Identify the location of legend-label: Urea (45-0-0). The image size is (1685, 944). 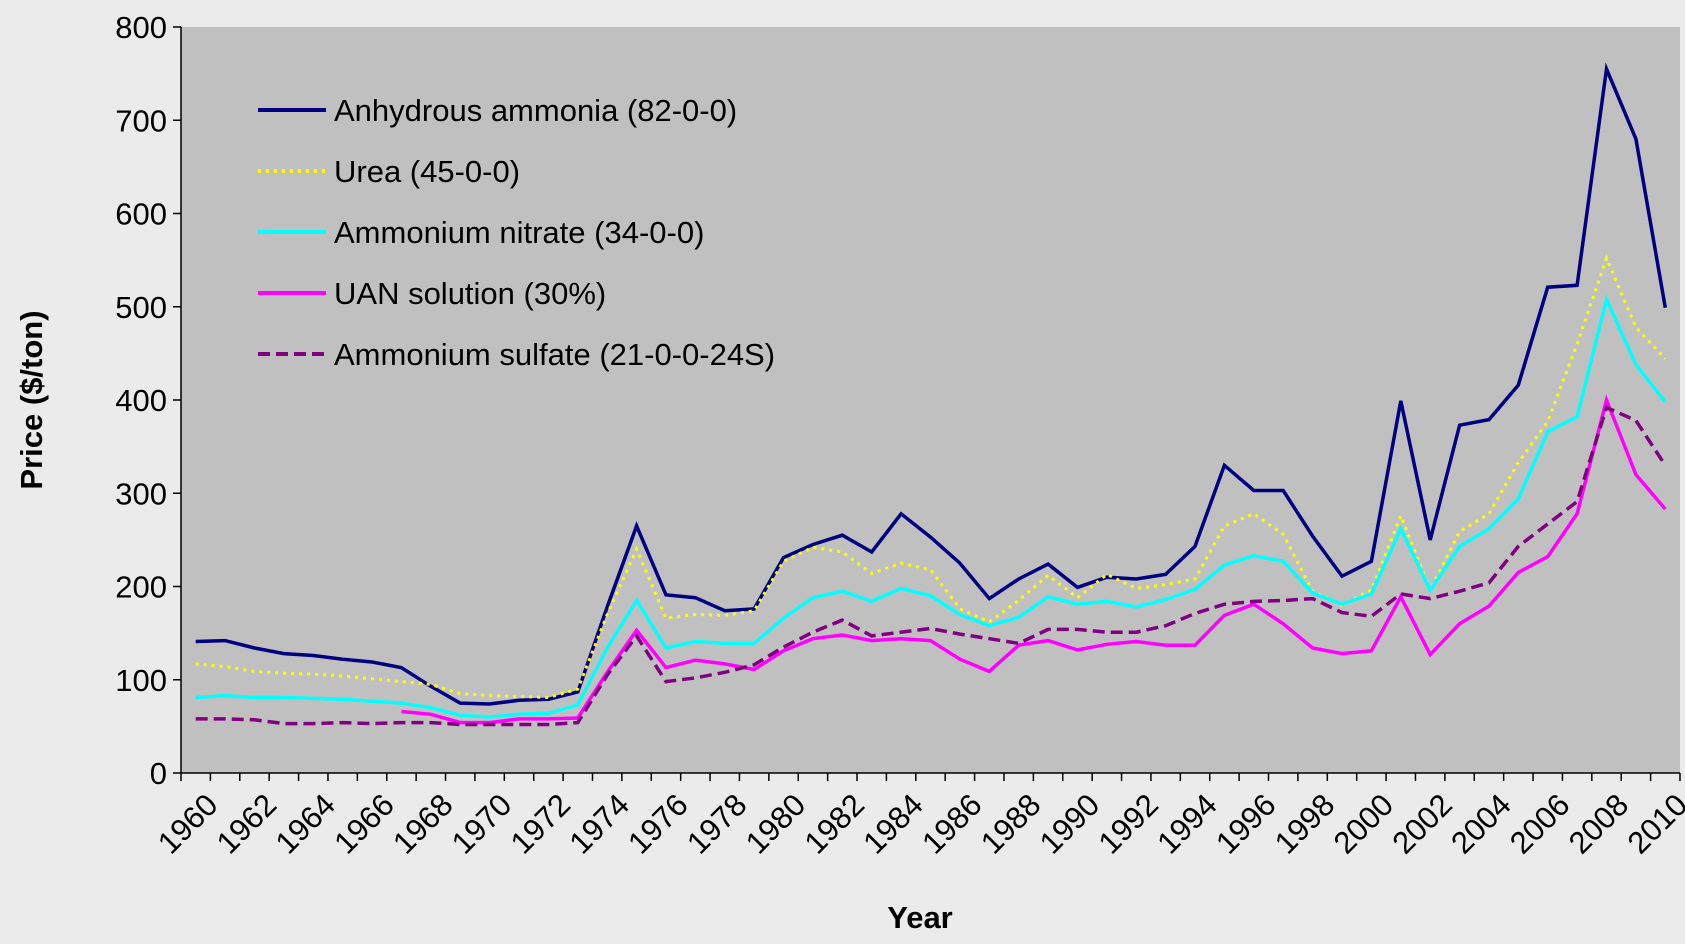
(427, 171).